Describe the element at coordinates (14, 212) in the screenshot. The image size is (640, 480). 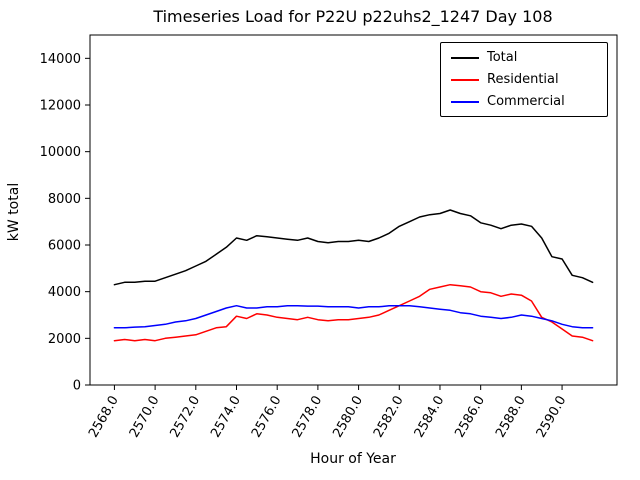
I see `y-axis-label: kW total` at that location.